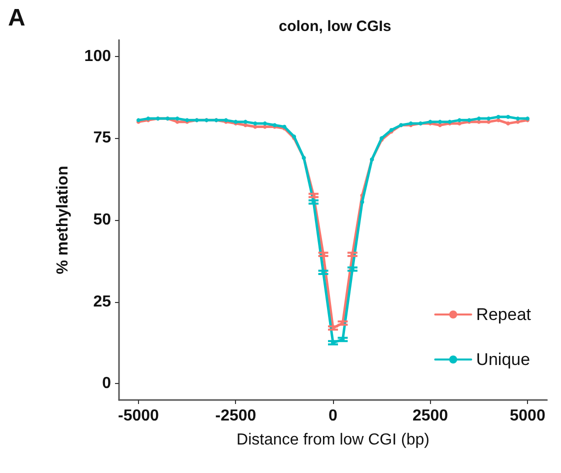 The width and height of the screenshot is (561, 473). Describe the element at coordinates (17, 18) in the screenshot. I see `text: A` at that location.